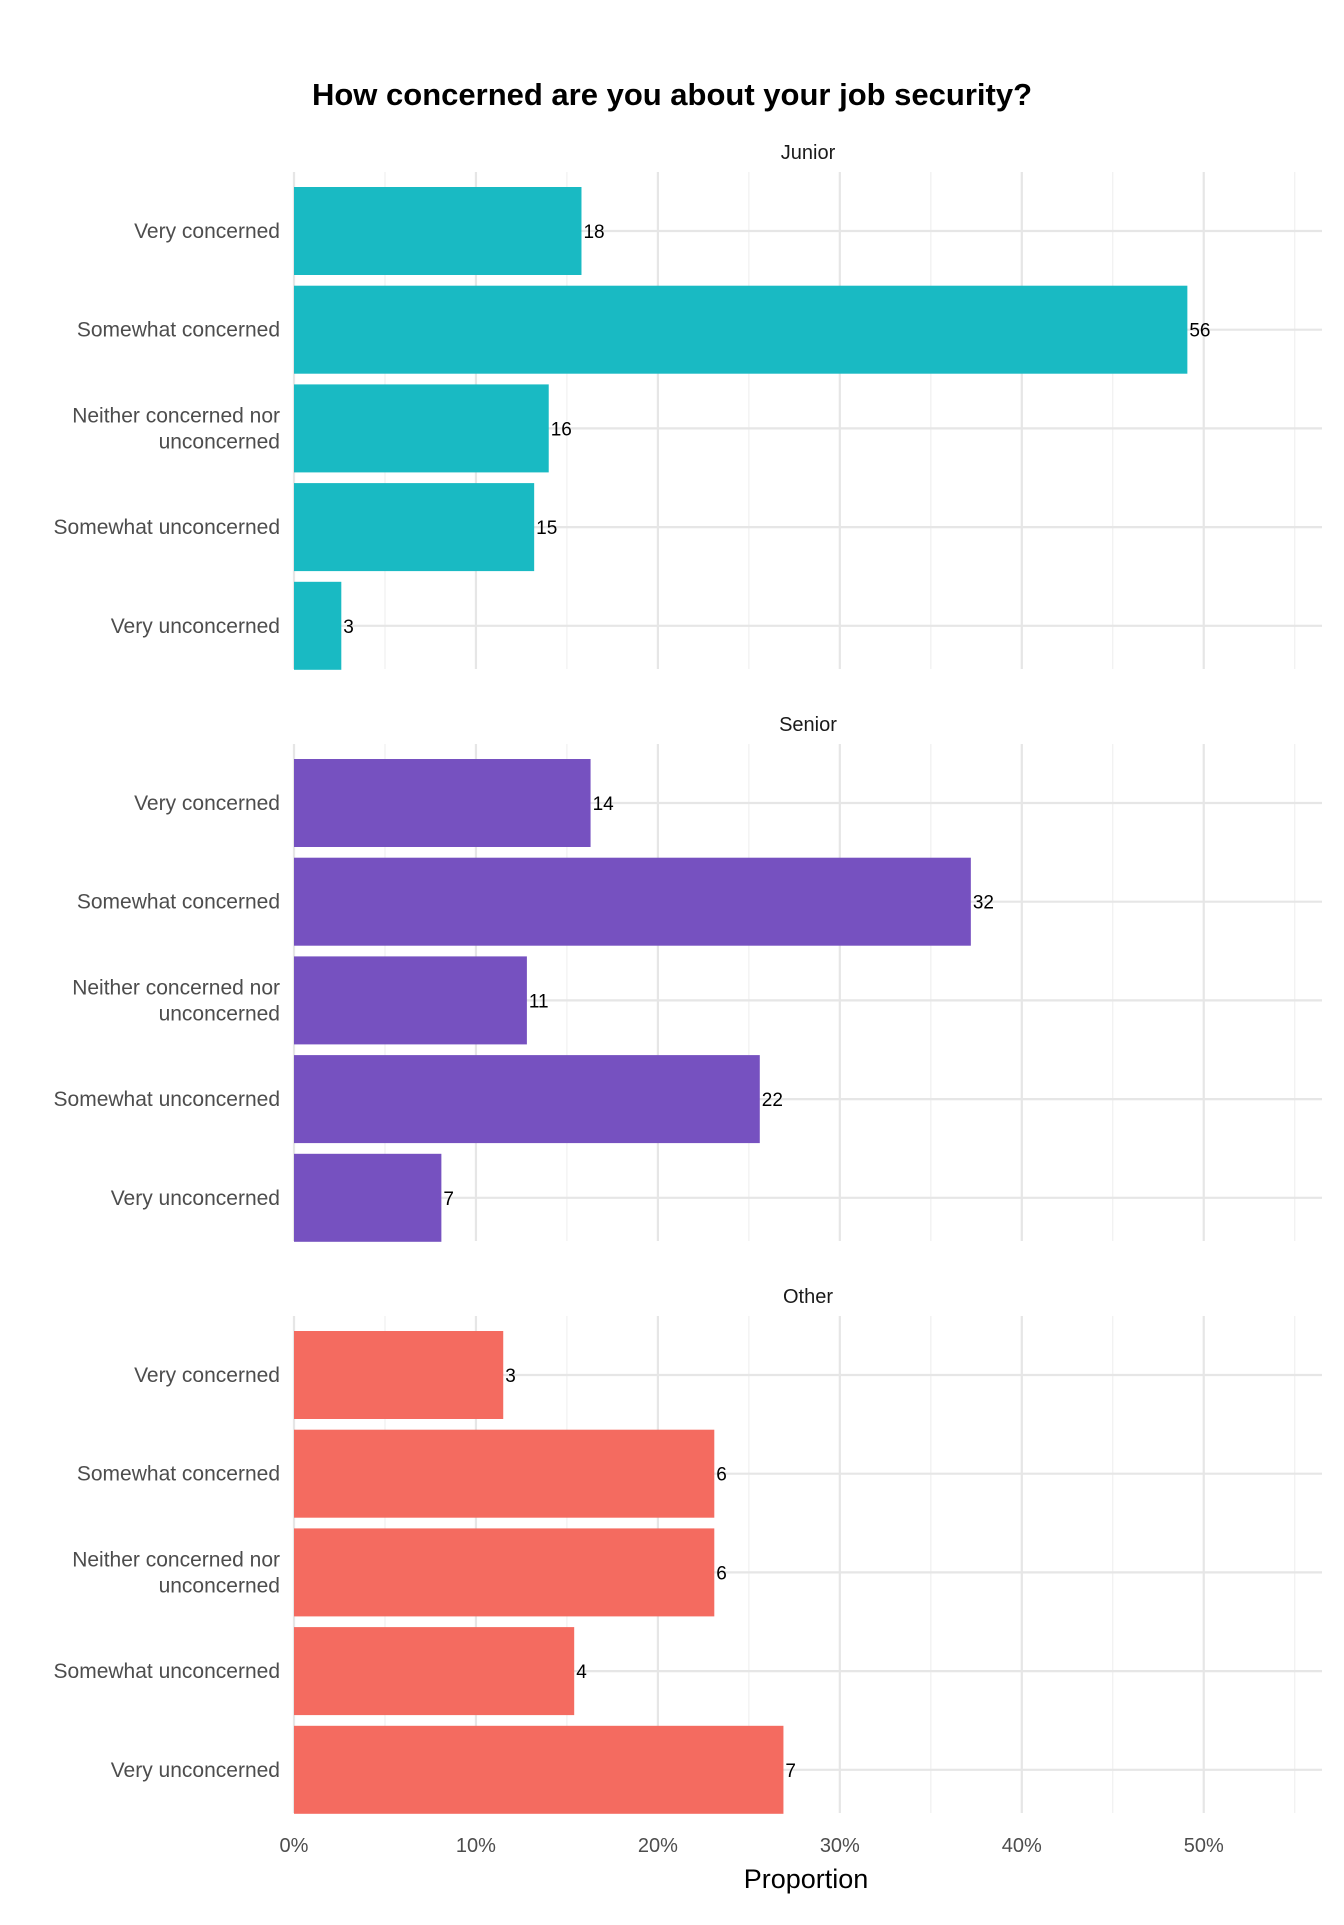 This screenshot has height=1925, width=1344. I want to click on bar-senior-neither-concerned-nor-unconcerned, so click(410, 1000).